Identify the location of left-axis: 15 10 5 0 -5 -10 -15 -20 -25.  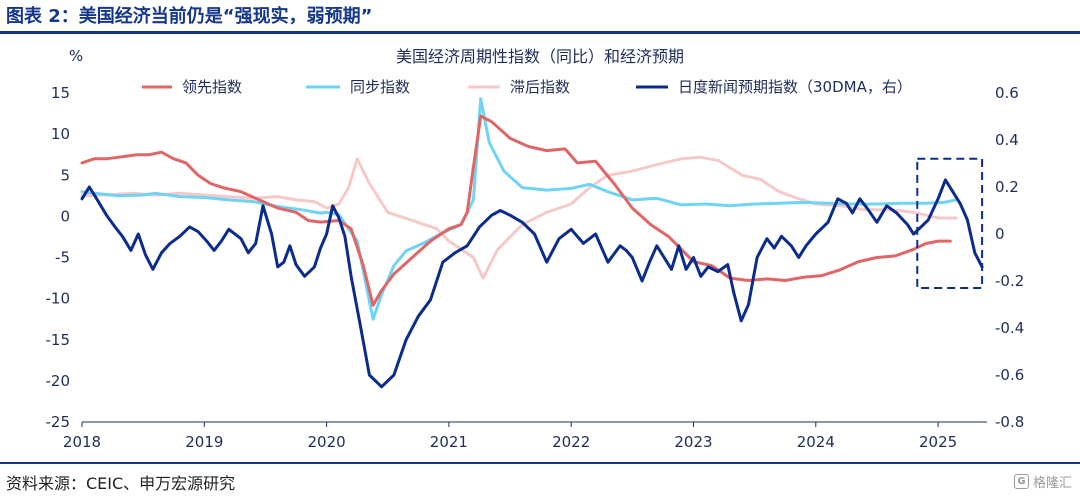
(58, 257).